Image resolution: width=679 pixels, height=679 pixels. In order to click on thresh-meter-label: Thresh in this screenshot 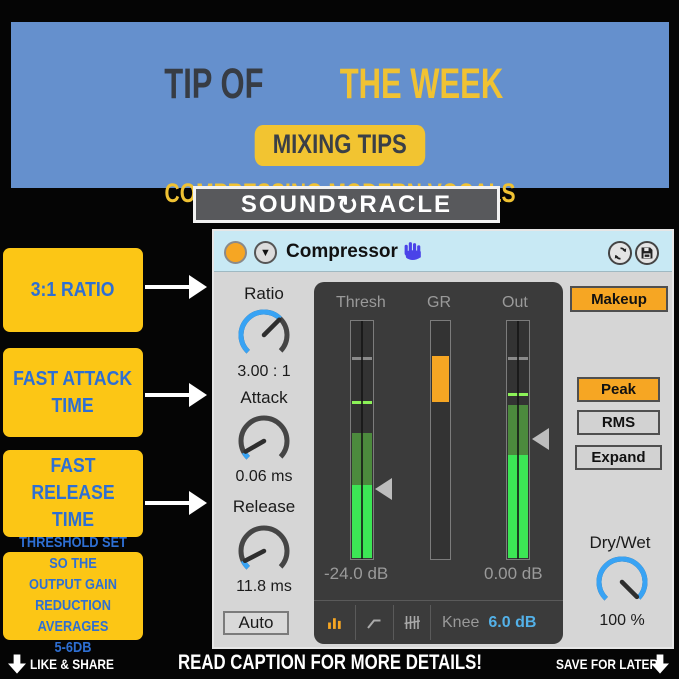, I will do `click(361, 302)`.